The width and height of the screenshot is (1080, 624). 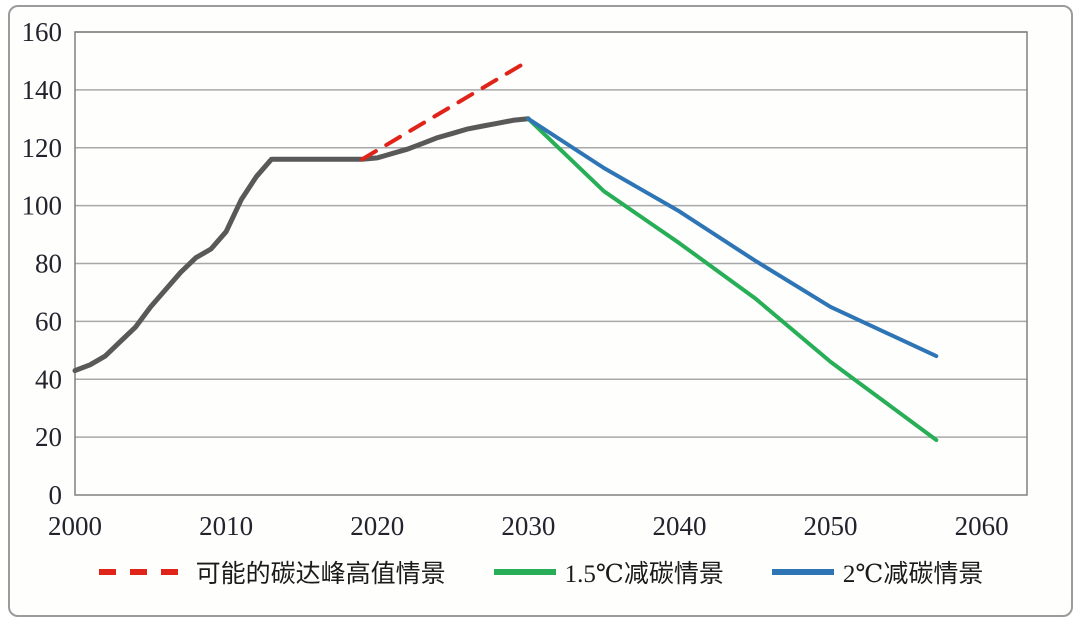 What do you see at coordinates (42, 148) in the screenshot?
I see `y-tick-label-120: 120` at bounding box center [42, 148].